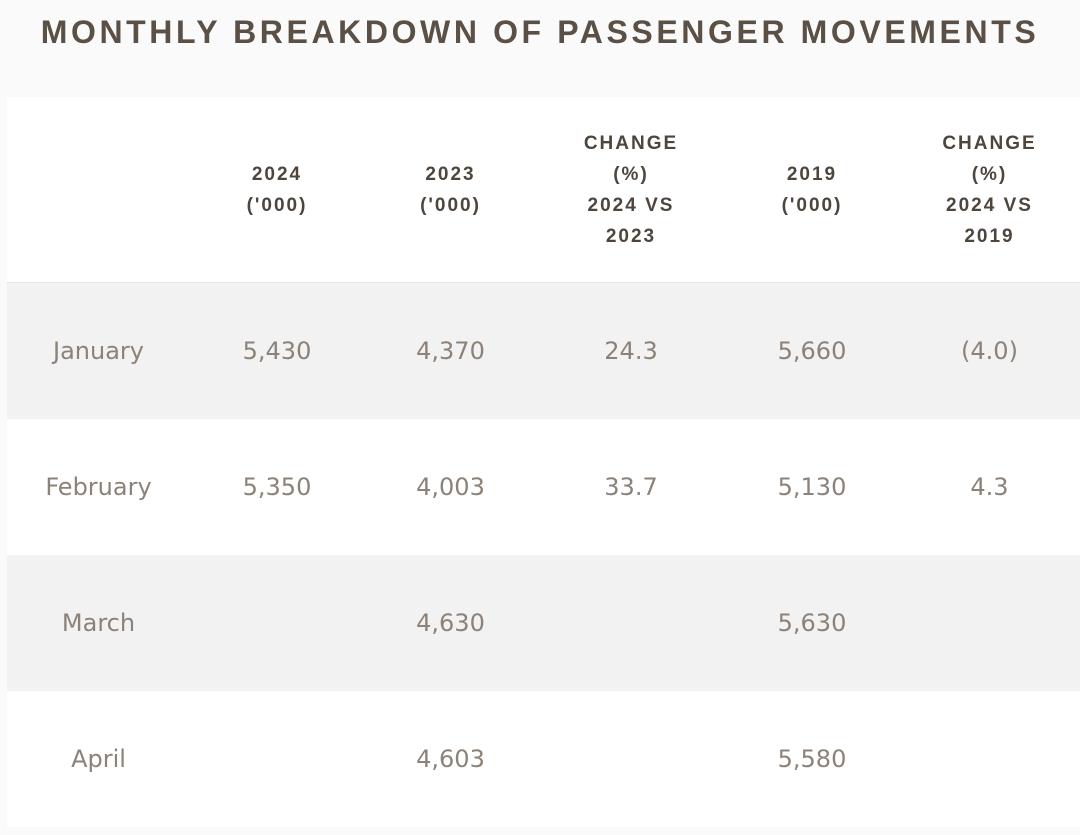 The width and height of the screenshot is (1080, 835). I want to click on value-2024-cell: 5,430, so click(277, 351).